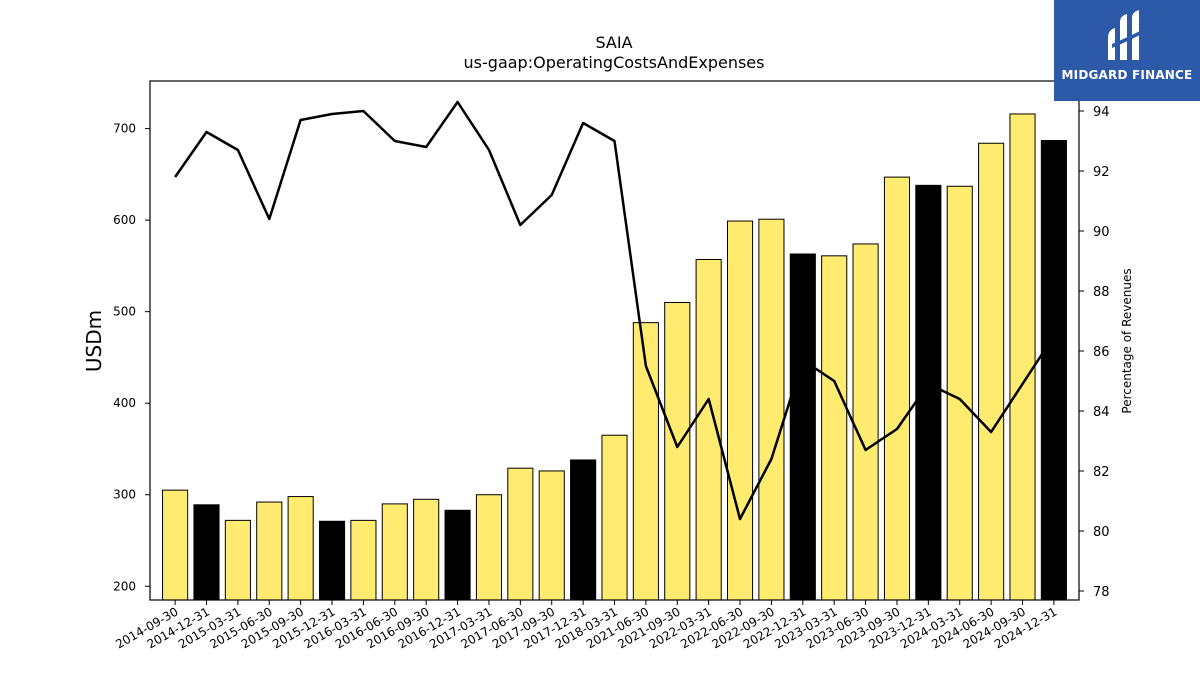 The height and width of the screenshot is (675, 1200). What do you see at coordinates (1101, 412) in the screenshot?
I see `y2-tick-label: 84` at bounding box center [1101, 412].